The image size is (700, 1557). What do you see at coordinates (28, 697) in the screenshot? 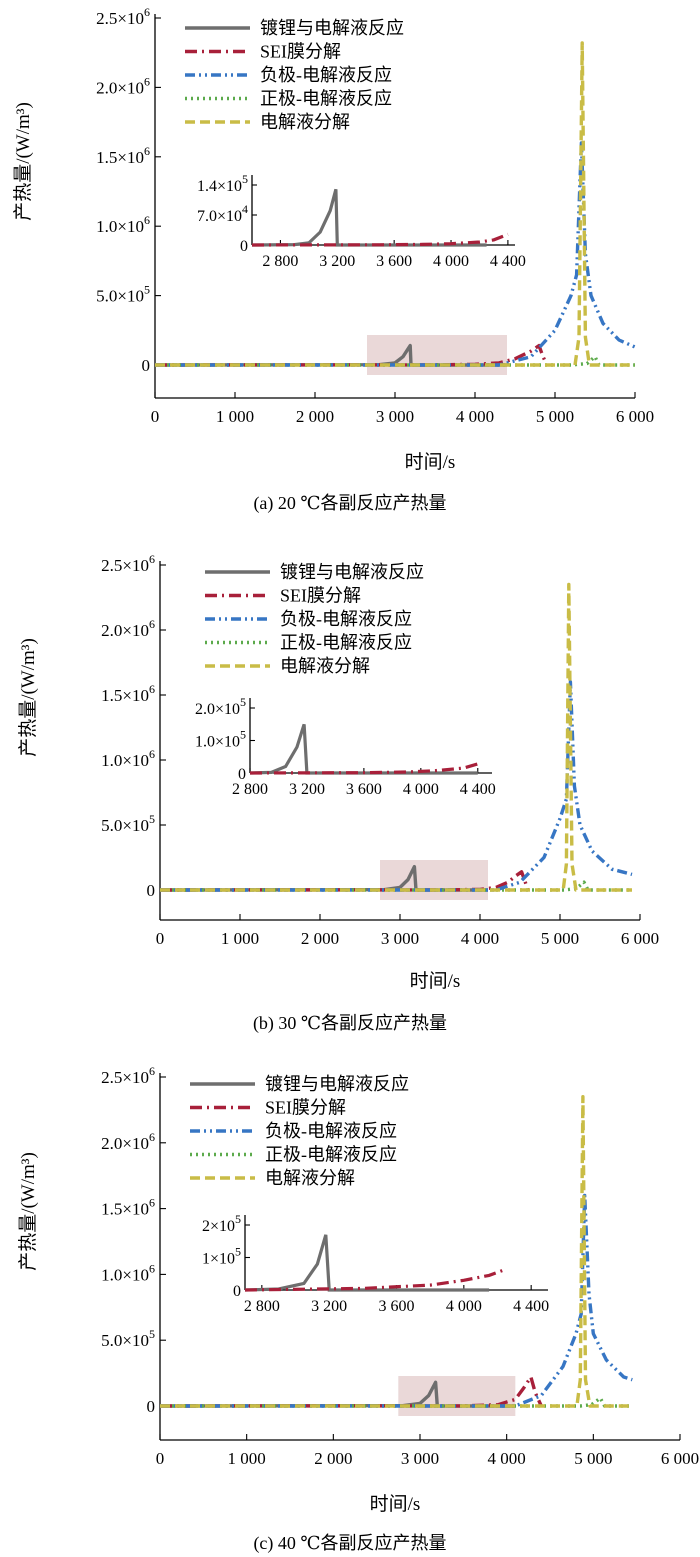
I see `y-axis-label: 产热量/(W/m³)` at bounding box center [28, 697].